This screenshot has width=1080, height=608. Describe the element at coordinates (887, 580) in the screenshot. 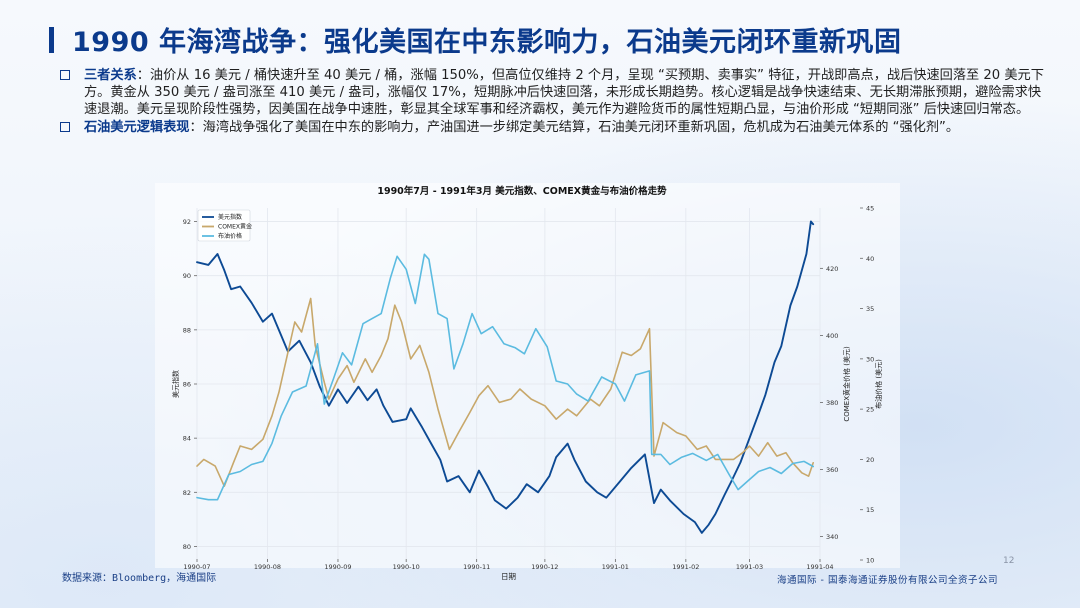

I see `company-footer: 海通国际 - 国泰海通证券股份有限公司全资子公司` at that location.